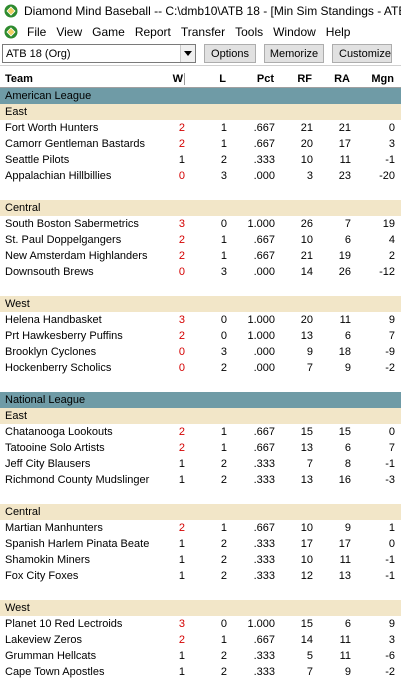 Image resolution: width=401 pixels, height=685 pixels. I want to click on memorize-button: Memorize, so click(294, 53).